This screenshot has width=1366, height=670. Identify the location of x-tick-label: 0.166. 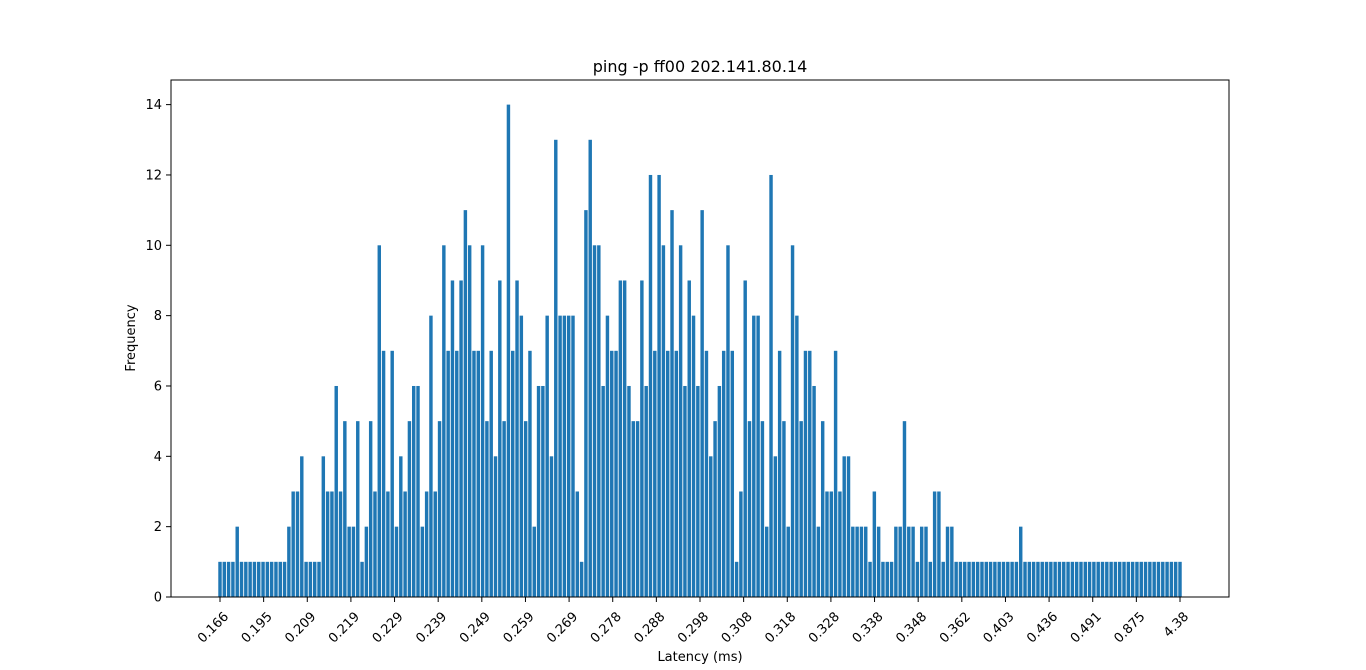
(213, 627).